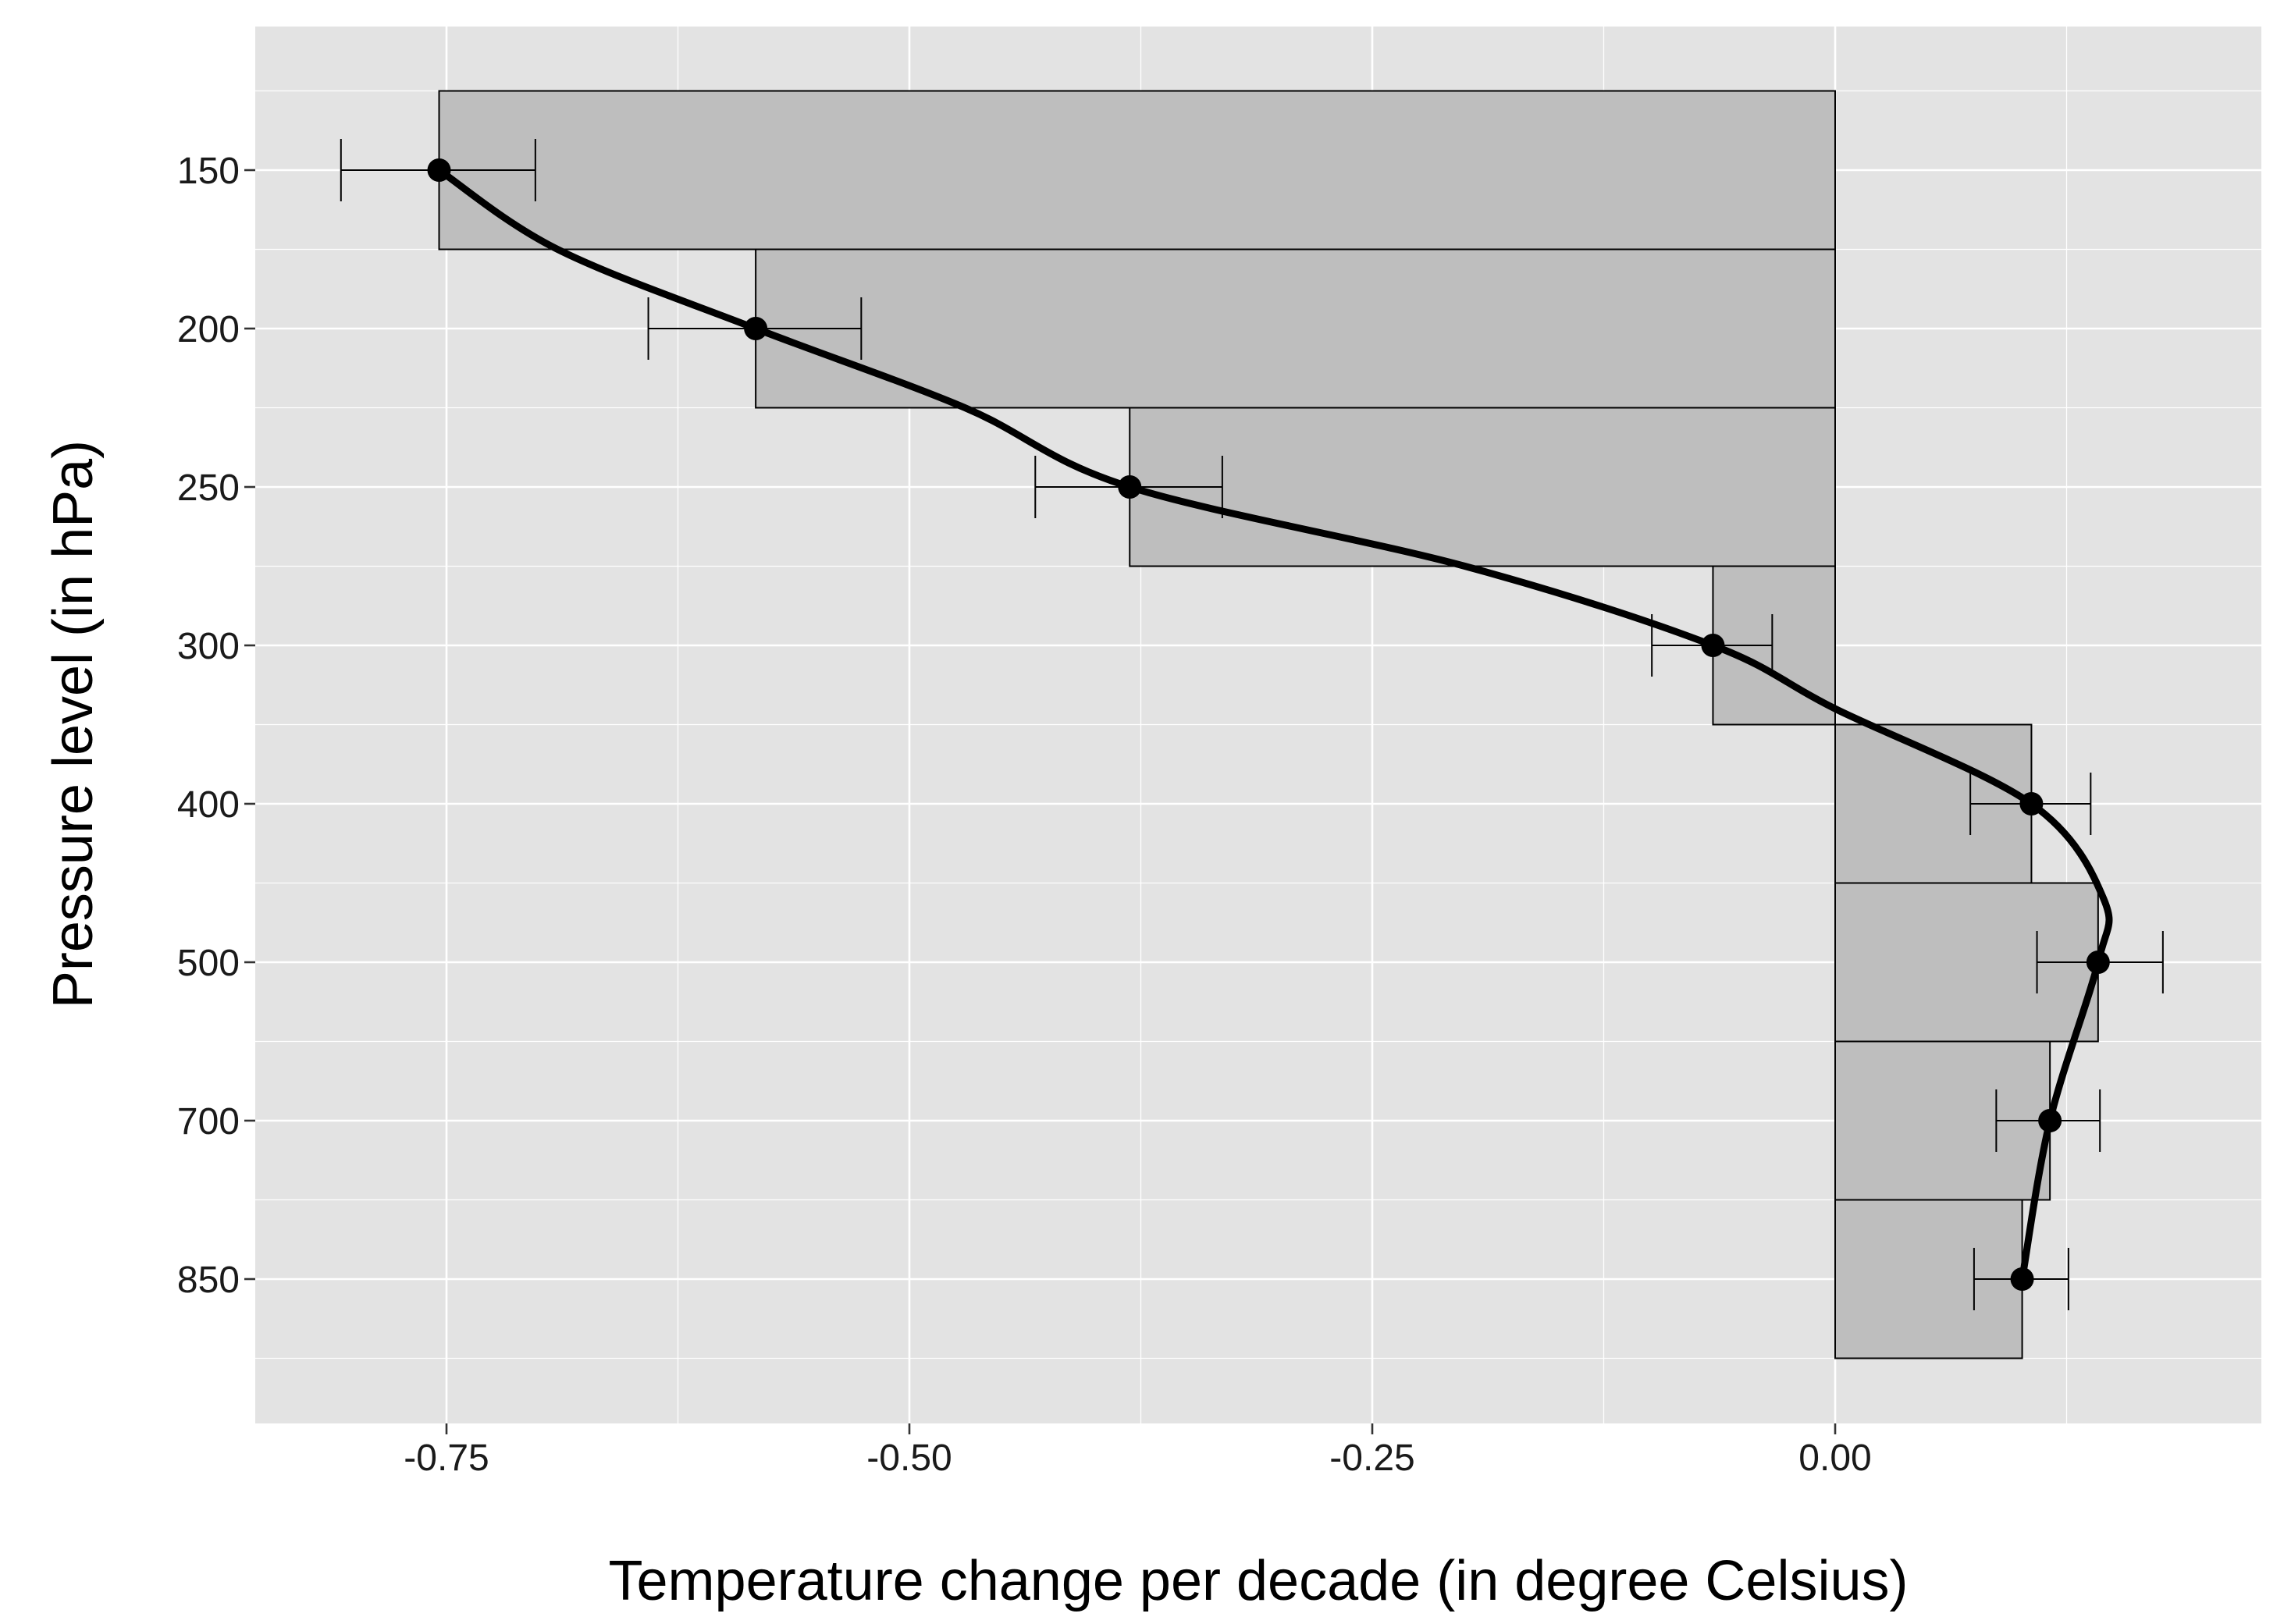 Image resolution: width=2284 pixels, height=1624 pixels. Describe the element at coordinates (208, 1121) in the screenshot. I see `y-tick-label-700: 700` at that location.